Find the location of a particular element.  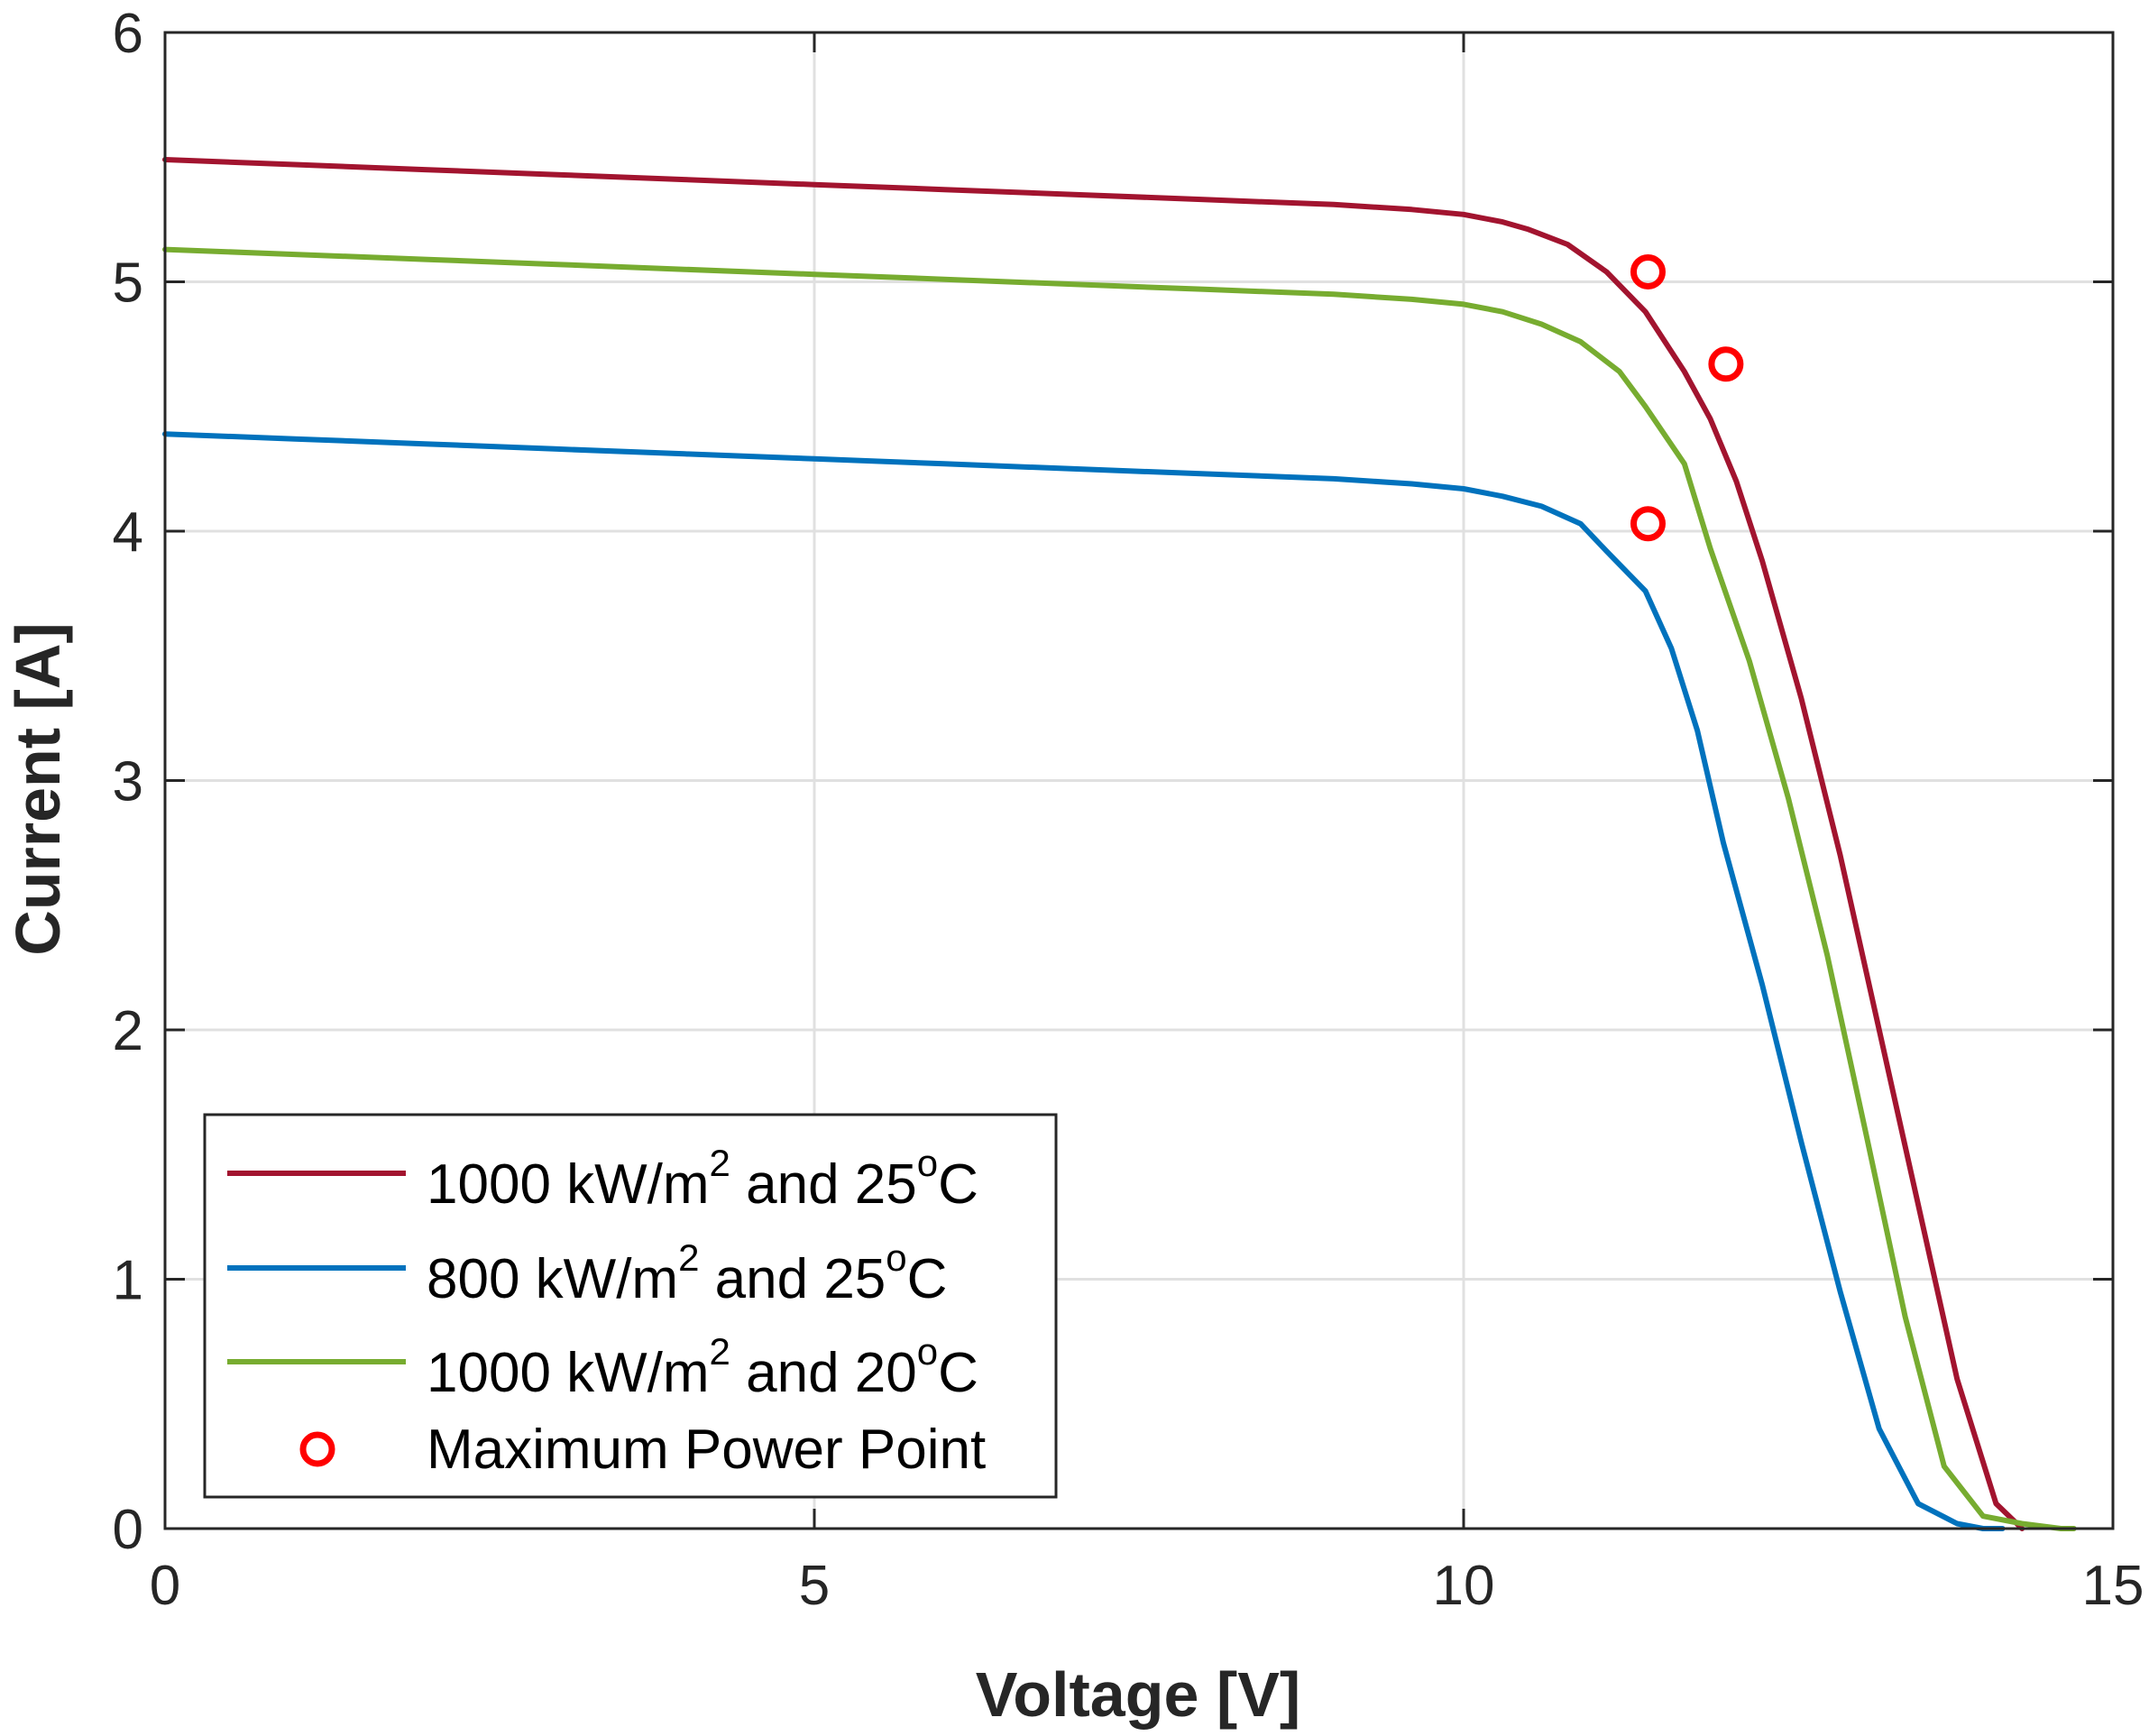

y-tick-label-3: 3 is located at coordinates (128, 782).